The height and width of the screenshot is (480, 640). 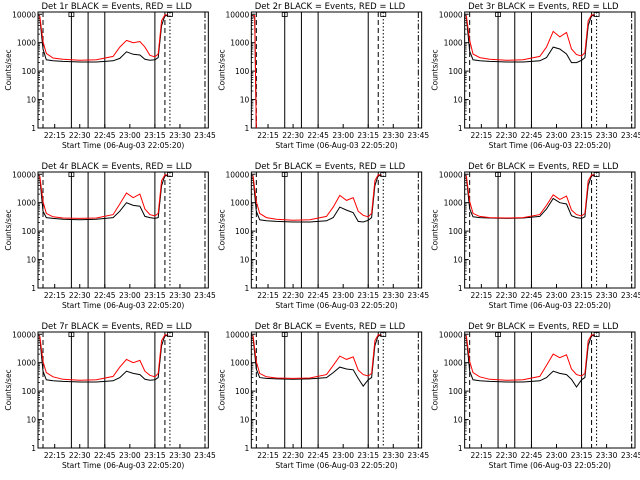 What do you see at coordinates (330, 7) in the screenshot?
I see `panel-title: Det 2r BLACK = Events, RED = LLD` at bounding box center [330, 7].